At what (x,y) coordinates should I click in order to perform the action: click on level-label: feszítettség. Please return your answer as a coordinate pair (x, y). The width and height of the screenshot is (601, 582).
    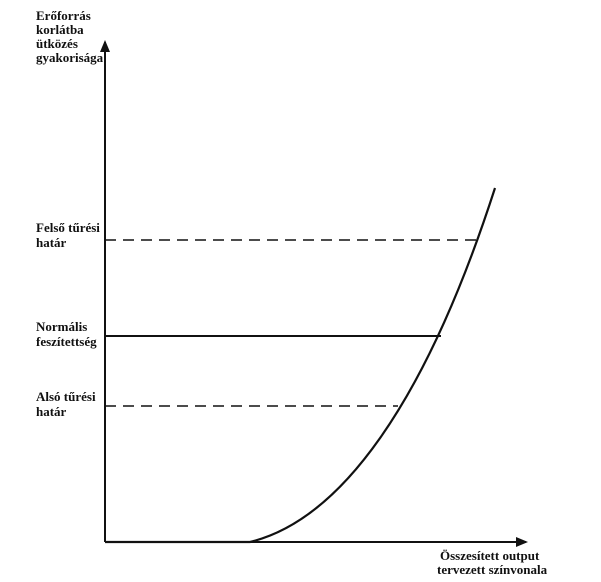
    Looking at the image, I should click on (66, 341).